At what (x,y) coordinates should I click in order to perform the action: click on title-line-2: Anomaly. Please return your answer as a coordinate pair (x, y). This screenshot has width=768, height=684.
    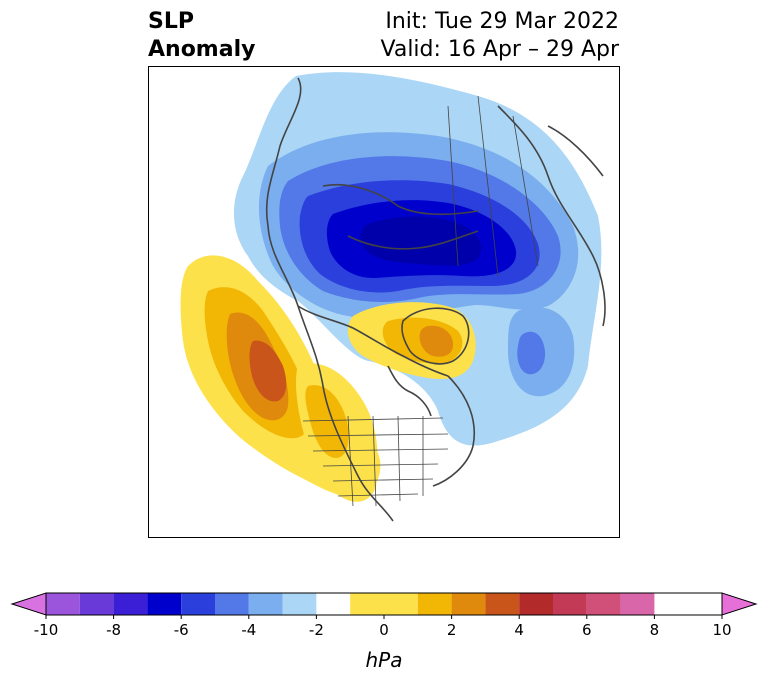
    Looking at the image, I should click on (202, 49).